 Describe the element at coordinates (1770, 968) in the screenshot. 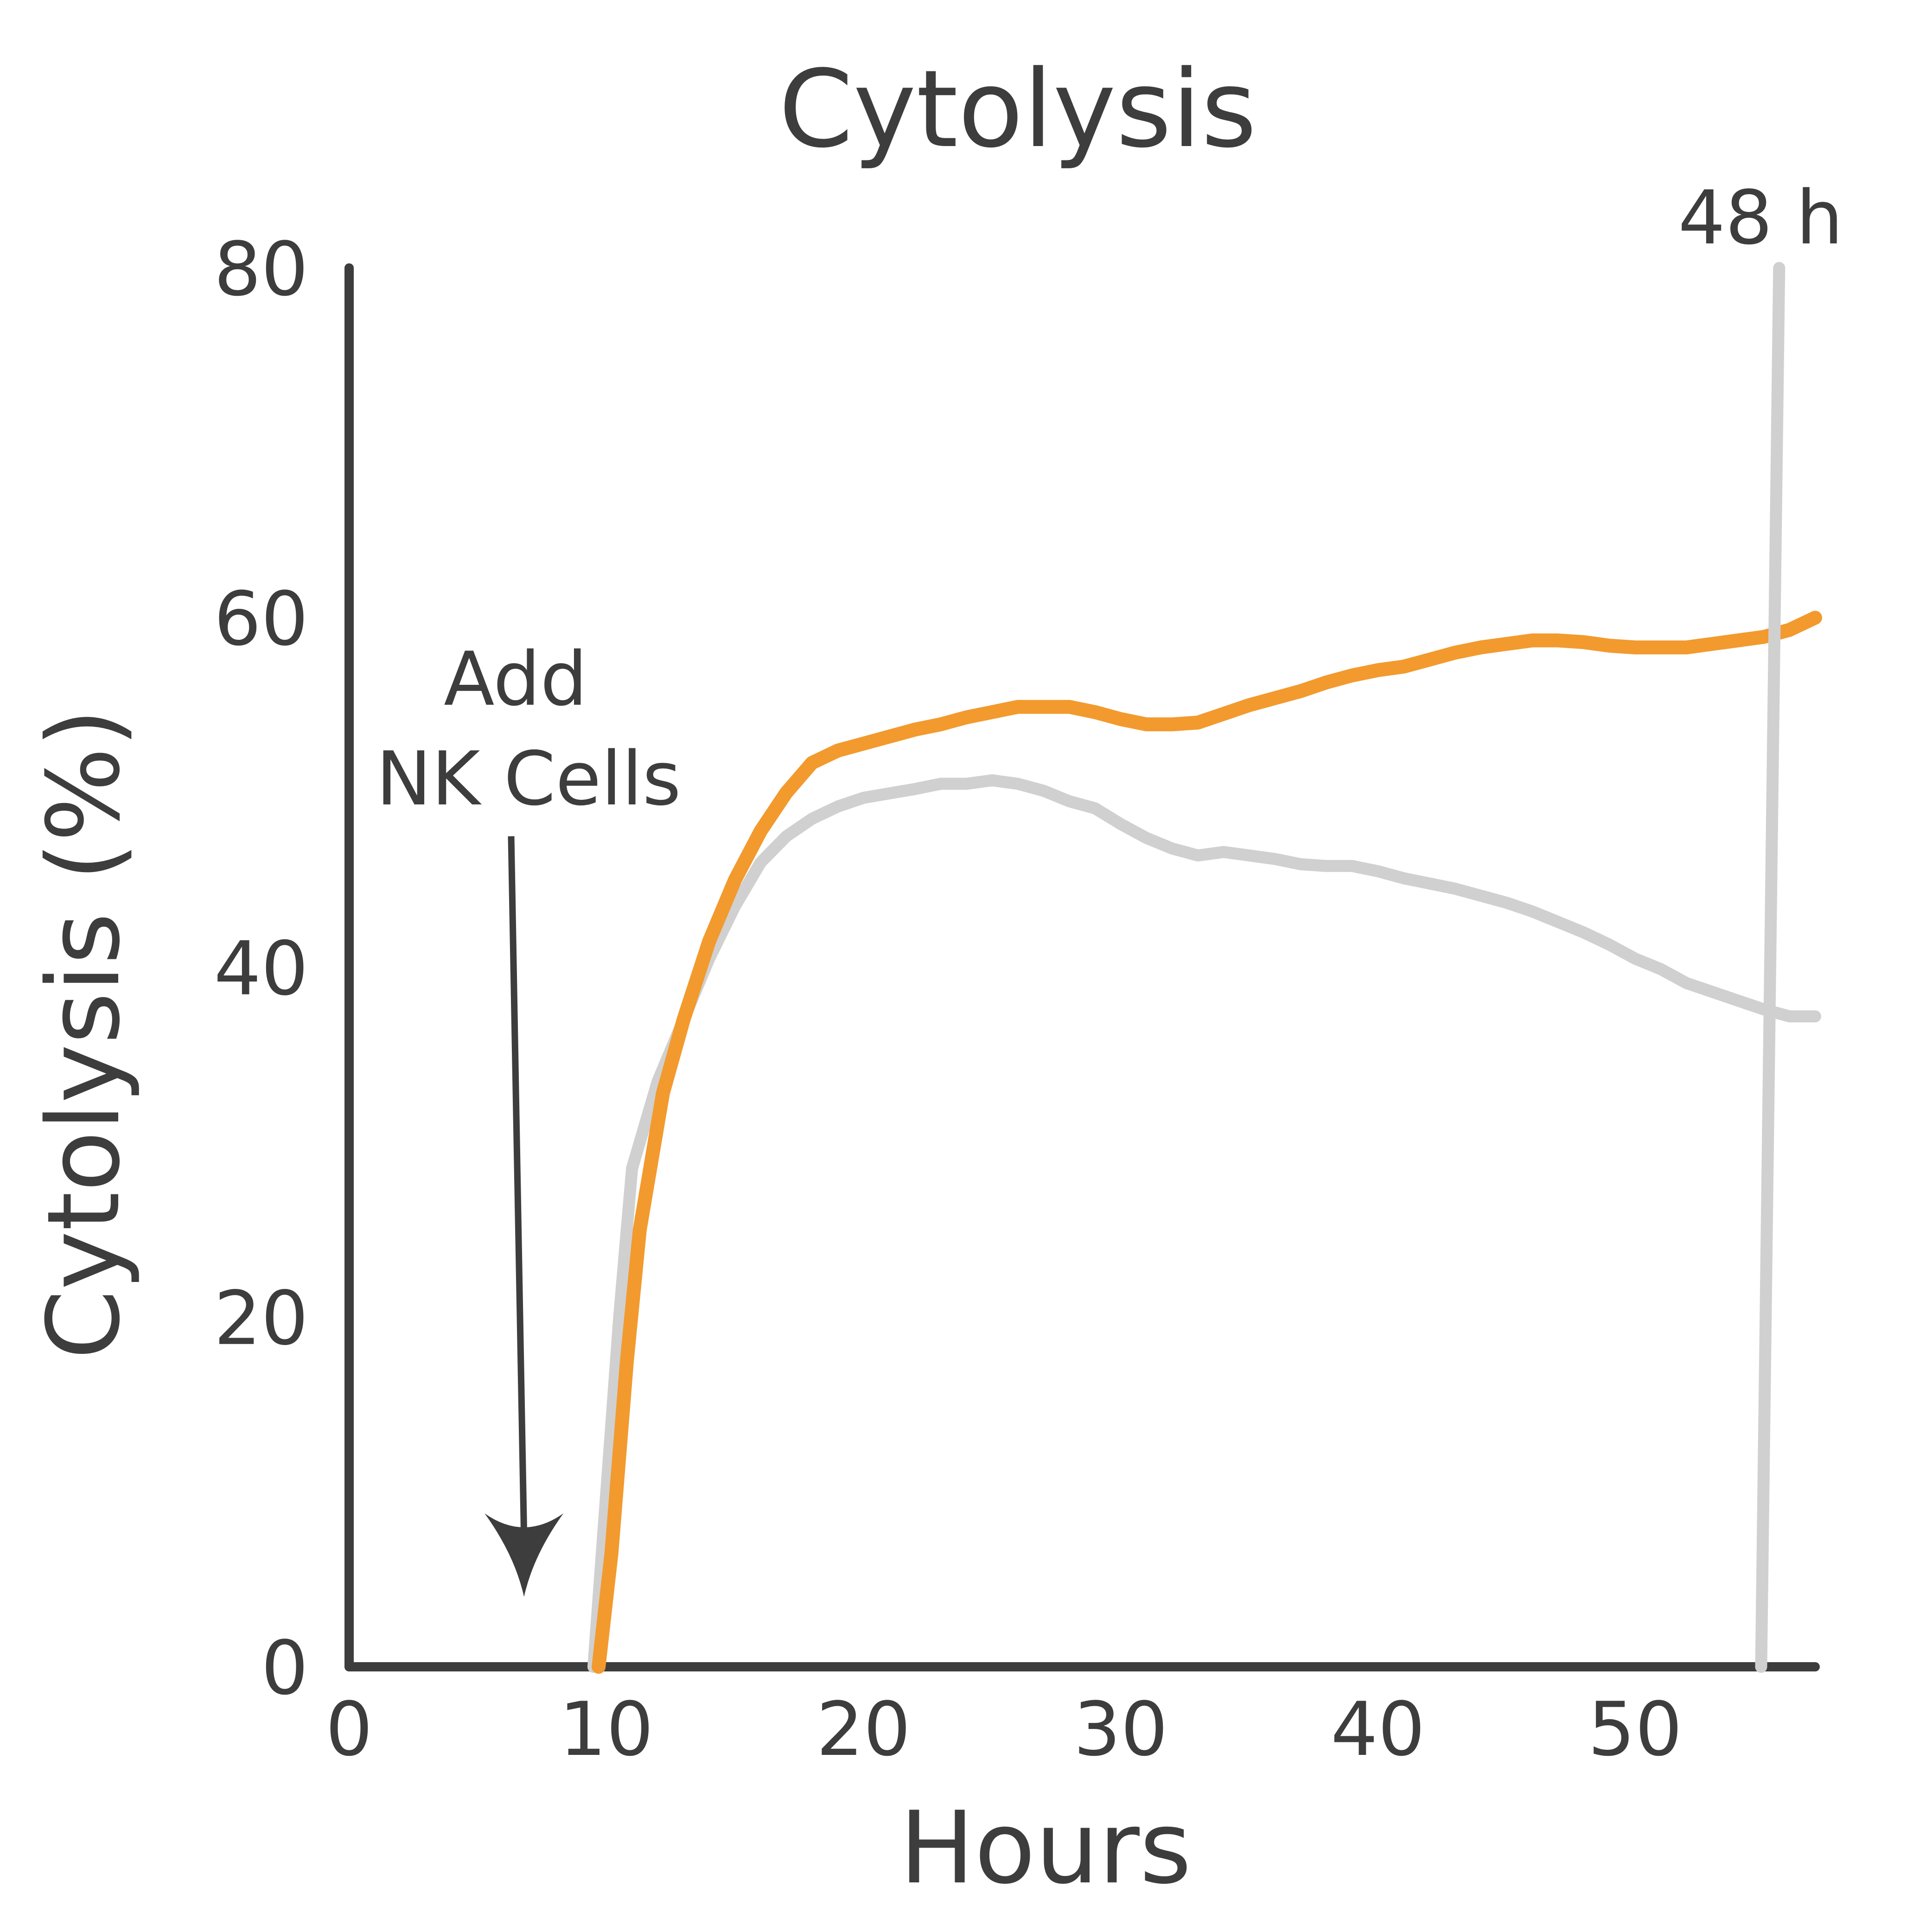

I see `marker-line-48h` at that location.